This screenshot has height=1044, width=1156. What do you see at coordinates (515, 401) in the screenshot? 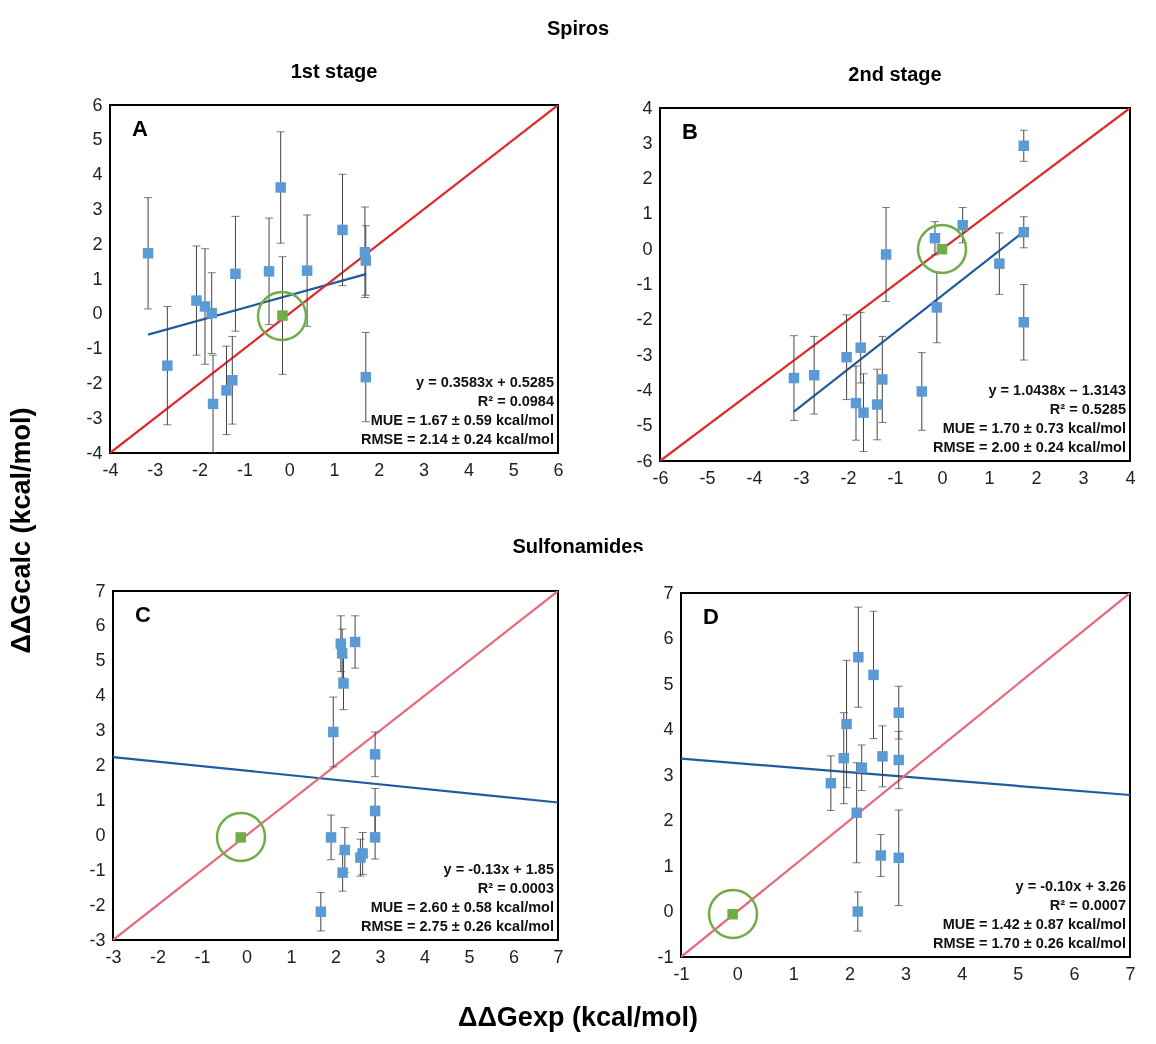
I see `annotation: R² = 0.0984` at bounding box center [515, 401].